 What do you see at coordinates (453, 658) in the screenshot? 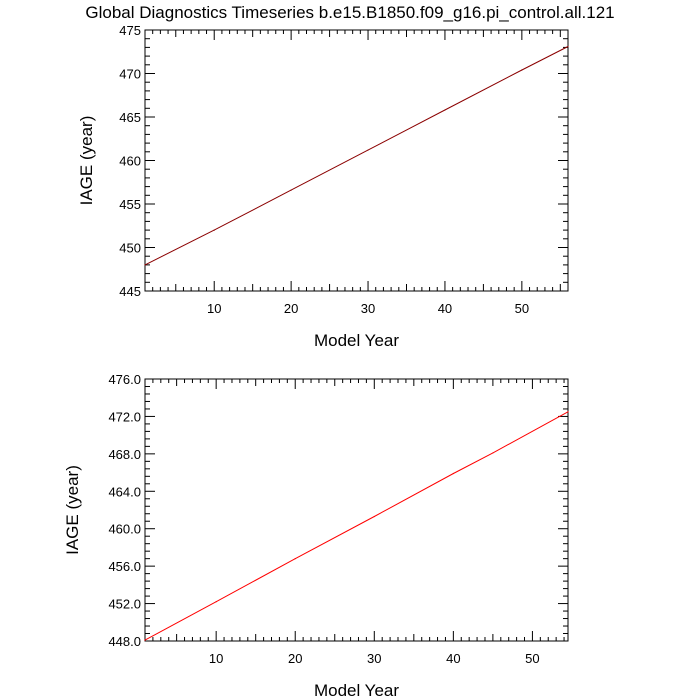
I see `chart-2-x-tick-label: 40` at bounding box center [453, 658].